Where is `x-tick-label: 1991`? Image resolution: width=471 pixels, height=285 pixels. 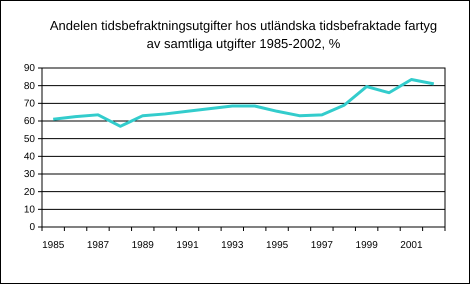
x-tick-label: 1991 is located at coordinates (188, 246).